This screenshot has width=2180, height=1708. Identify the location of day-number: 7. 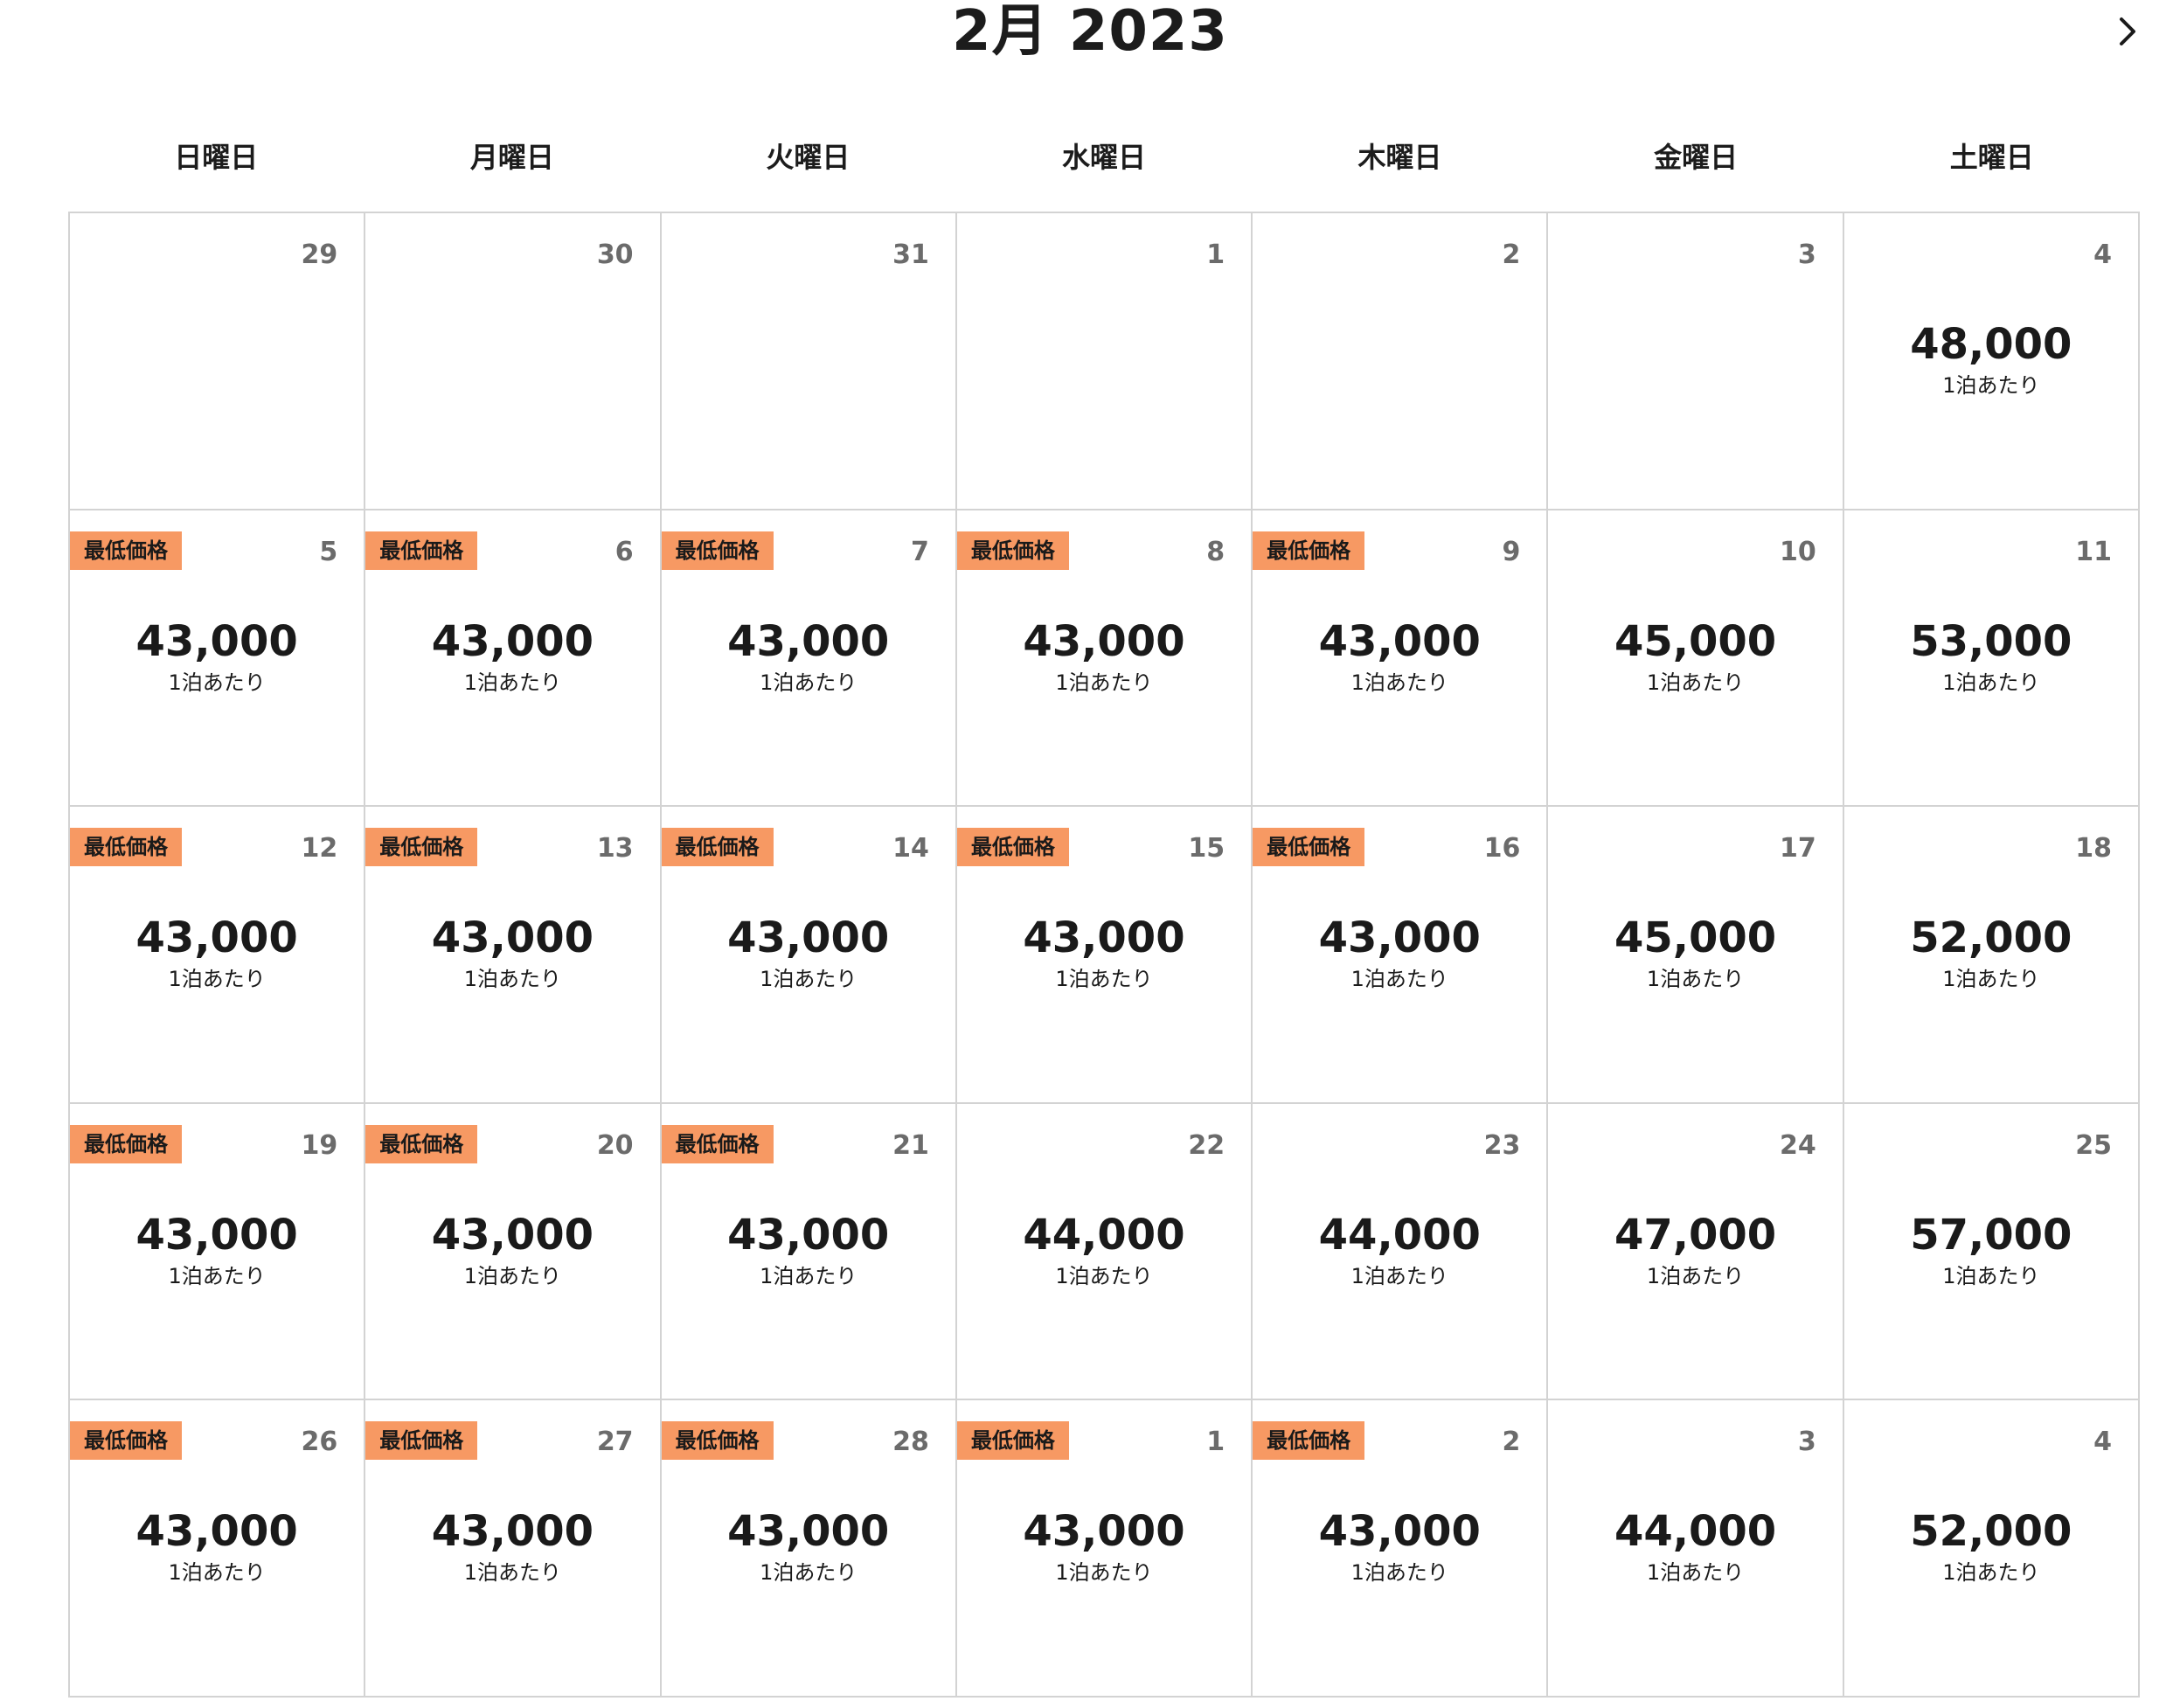
(920, 551).